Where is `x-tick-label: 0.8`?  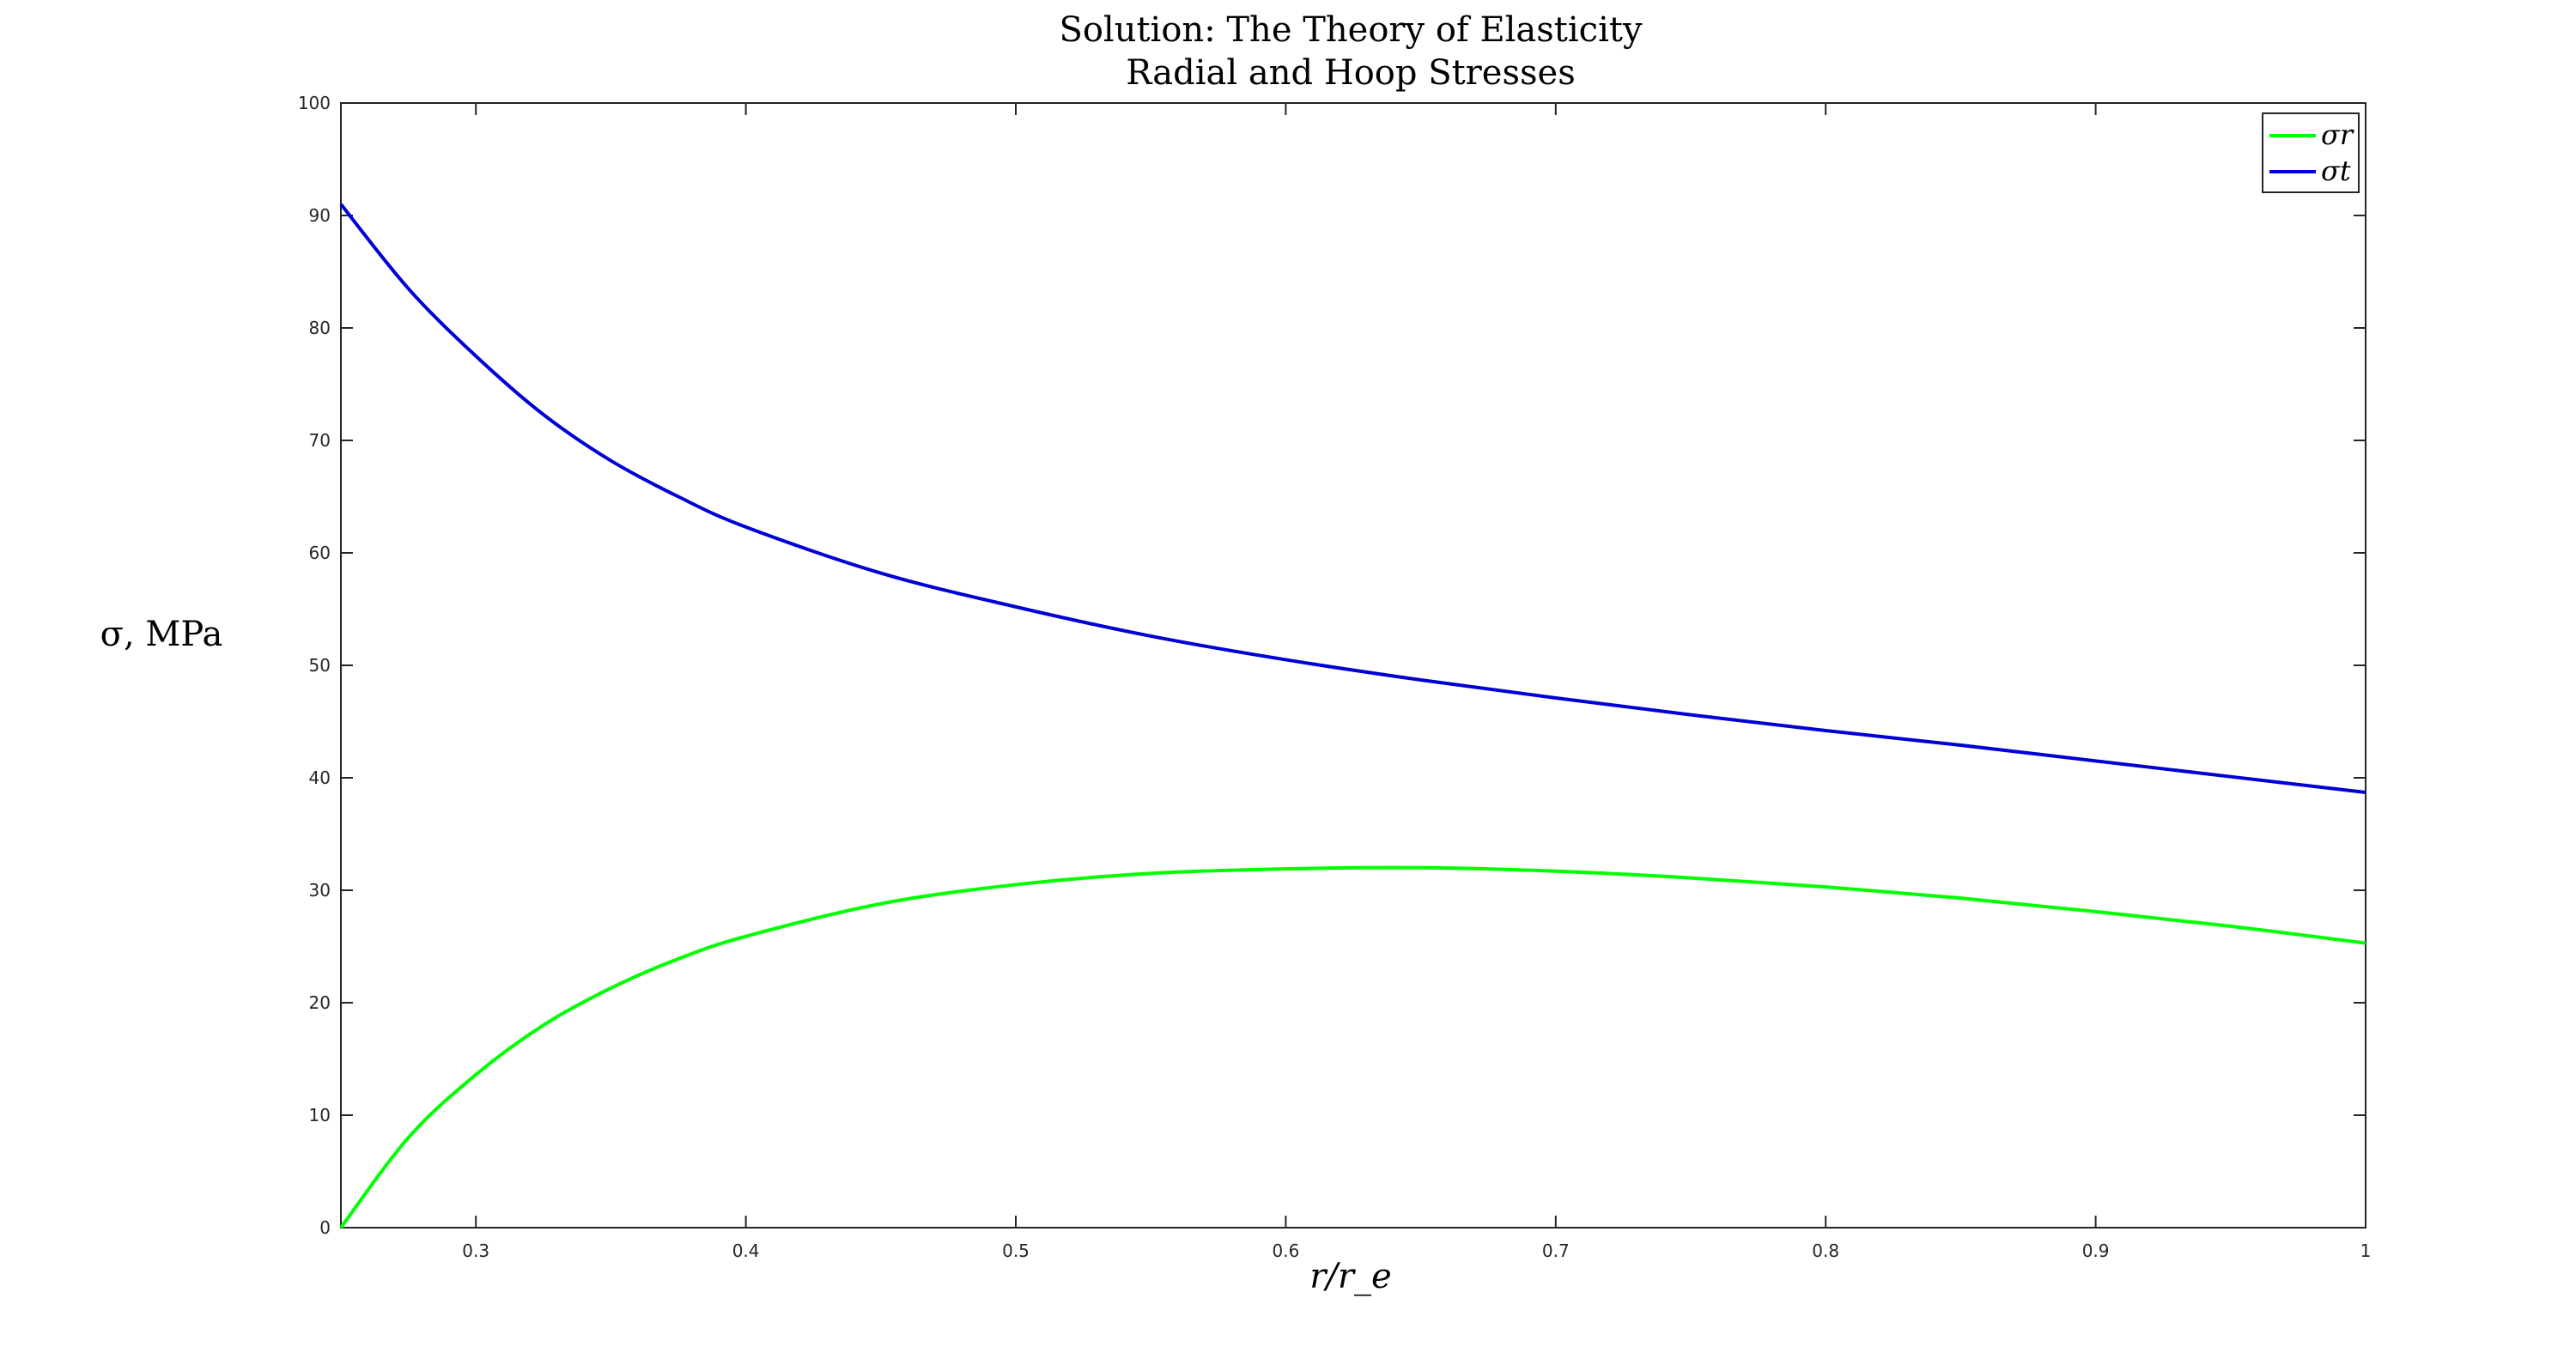
x-tick-label: 0.8 is located at coordinates (1826, 1251).